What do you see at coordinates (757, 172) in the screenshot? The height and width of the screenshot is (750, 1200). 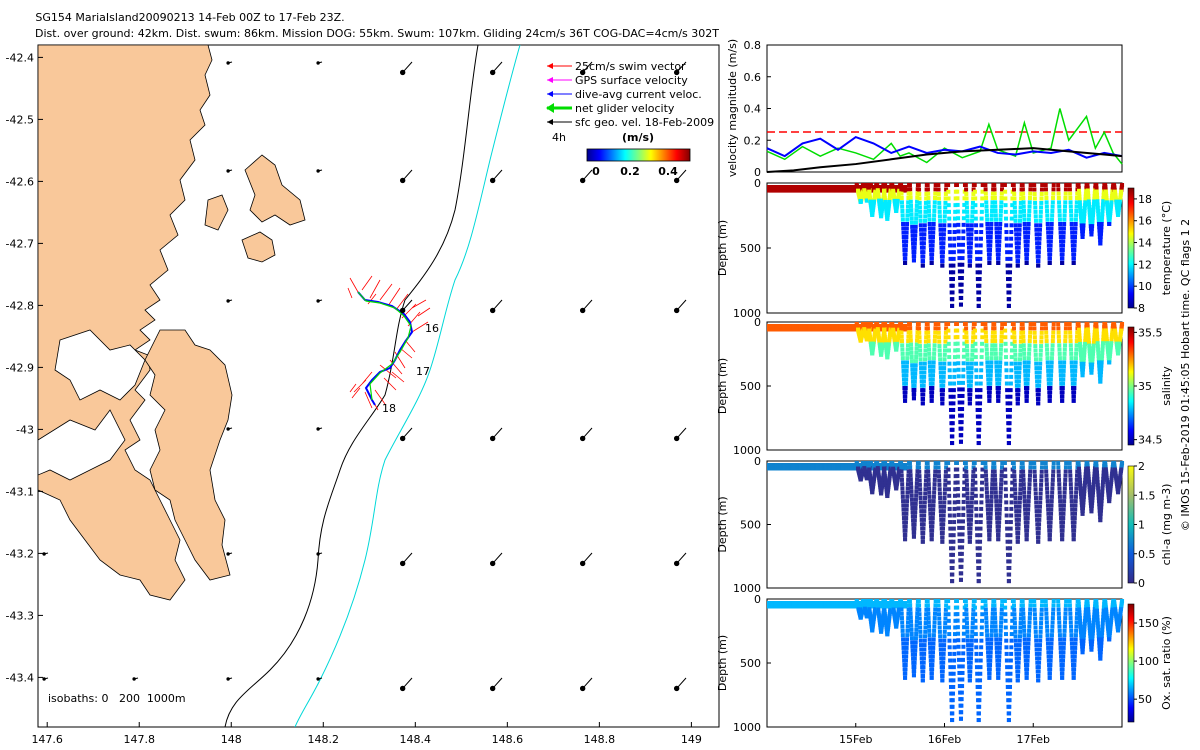 I see `velocity-ytick-label: 0` at bounding box center [757, 172].